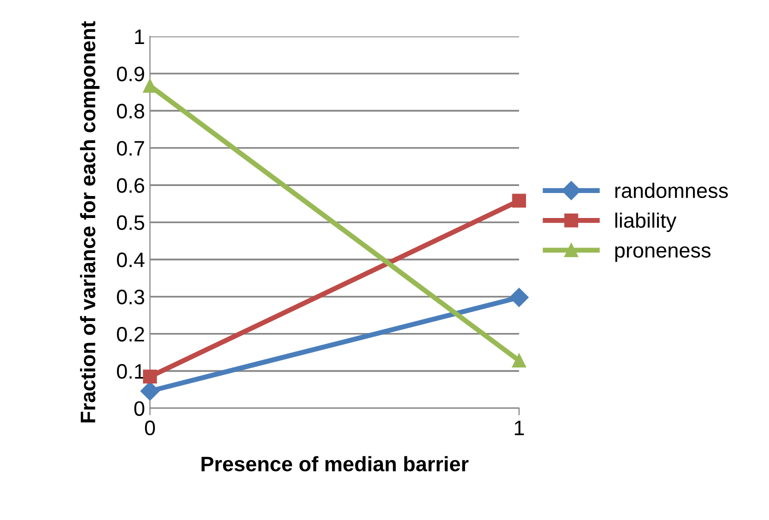 The image size is (769, 520). Describe the element at coordinates (130, 371) in the screenshot. I see `y-tick-label: 0.1` at that location.